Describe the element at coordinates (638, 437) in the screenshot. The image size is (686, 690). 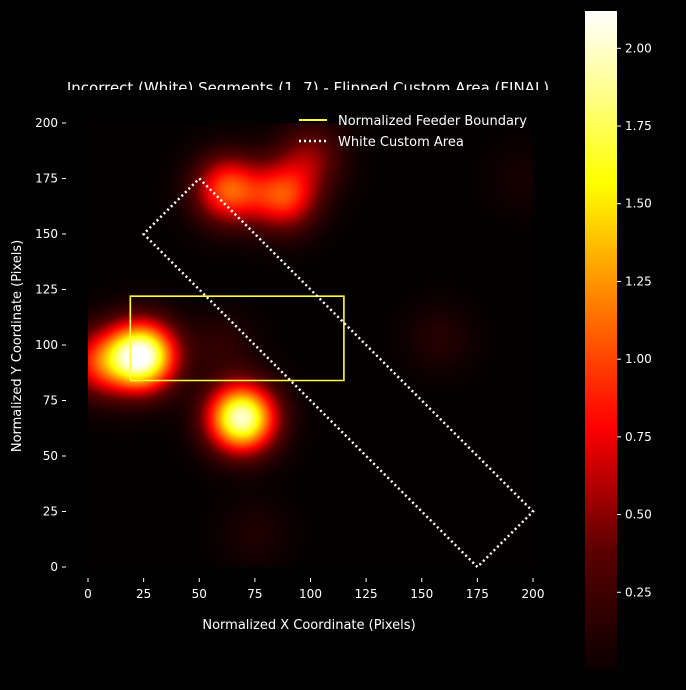
I see `colorbar-tick-label: 0.75` at that location.